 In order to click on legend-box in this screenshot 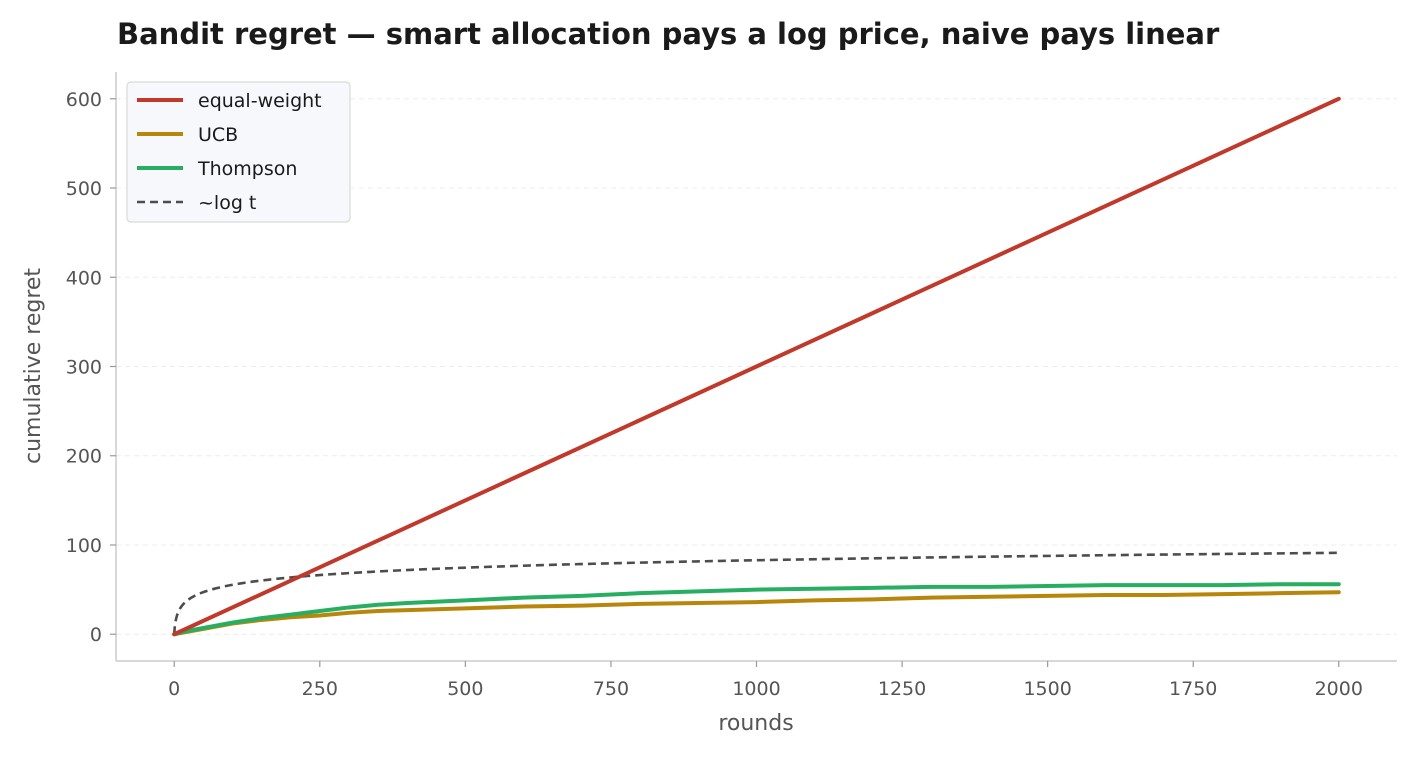, I will do `click(238, 152)`.